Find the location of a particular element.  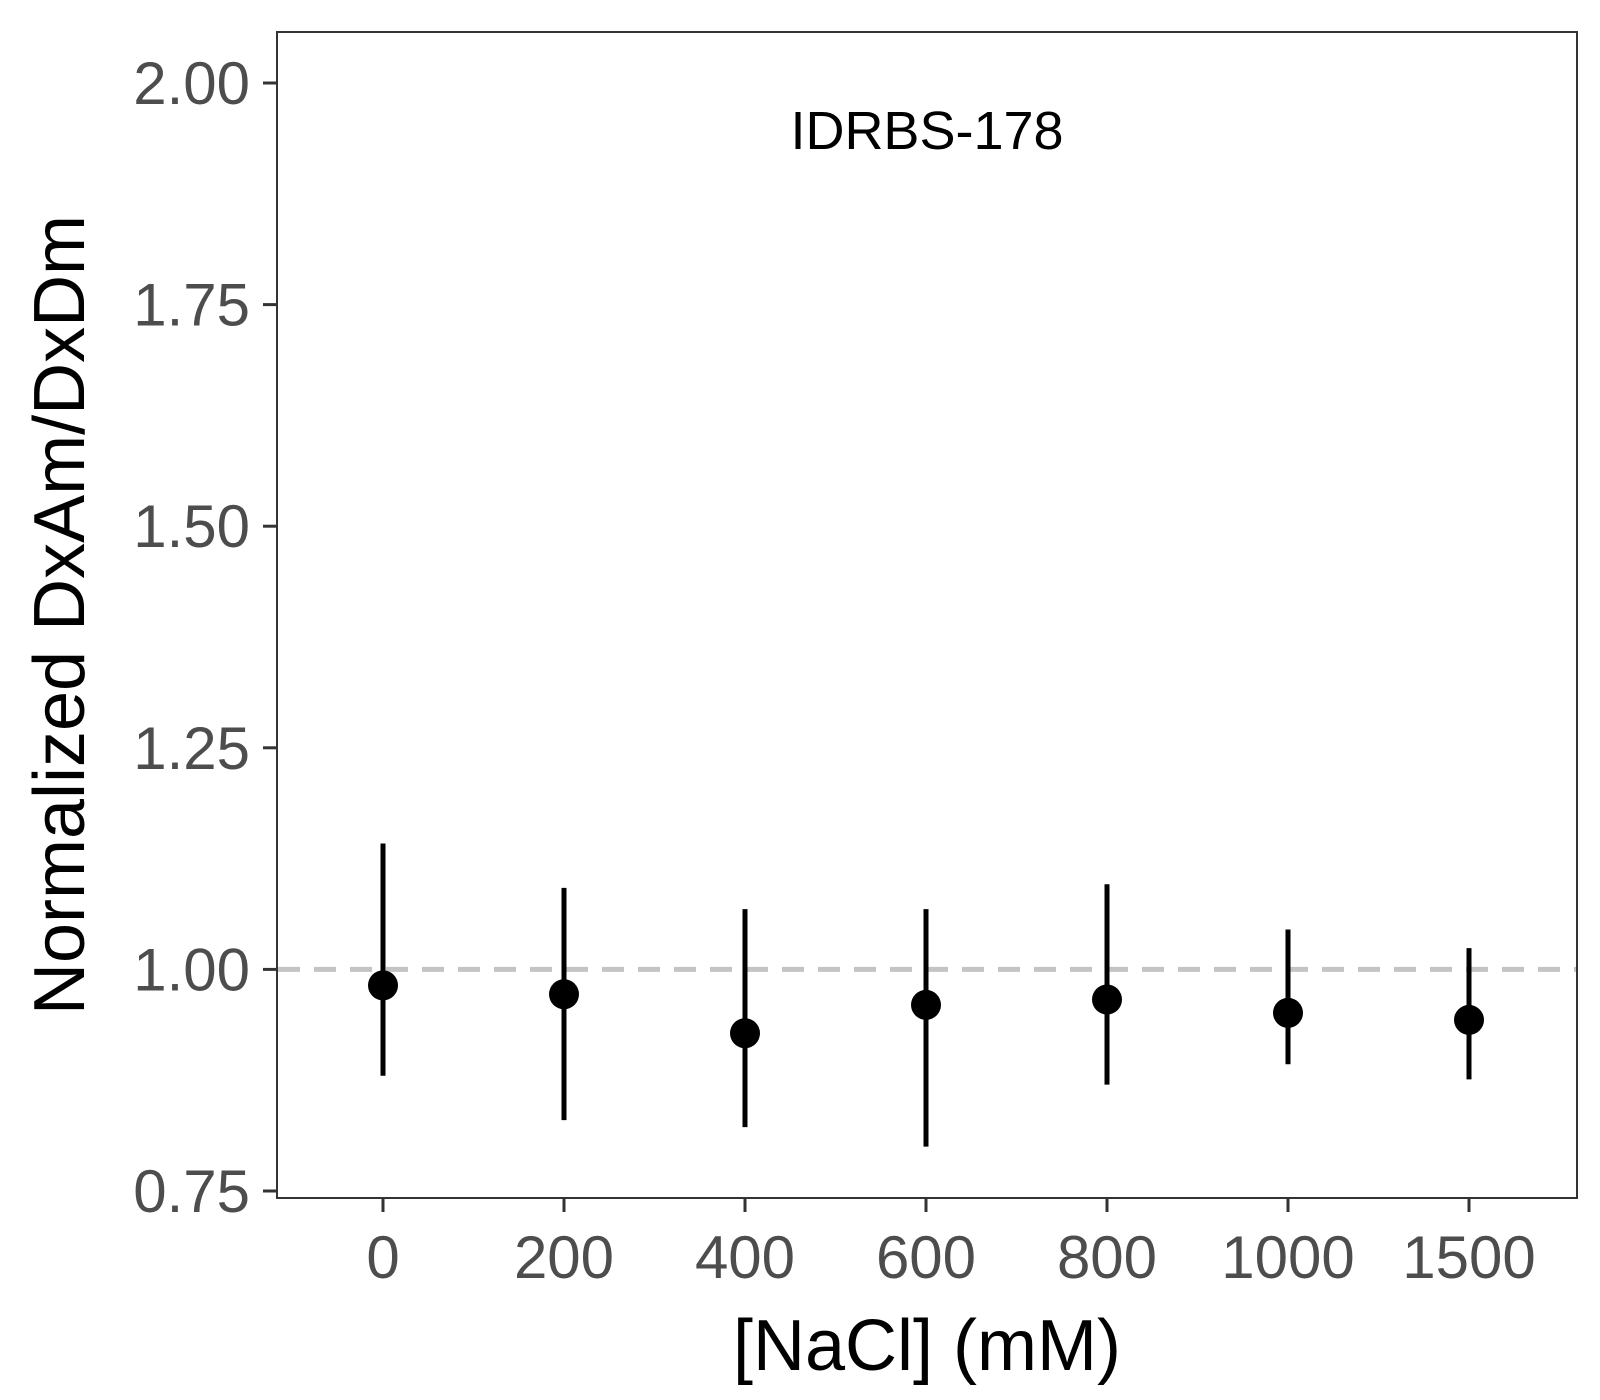

x-tick-label: 600 is located at coordinates (926, 1257).